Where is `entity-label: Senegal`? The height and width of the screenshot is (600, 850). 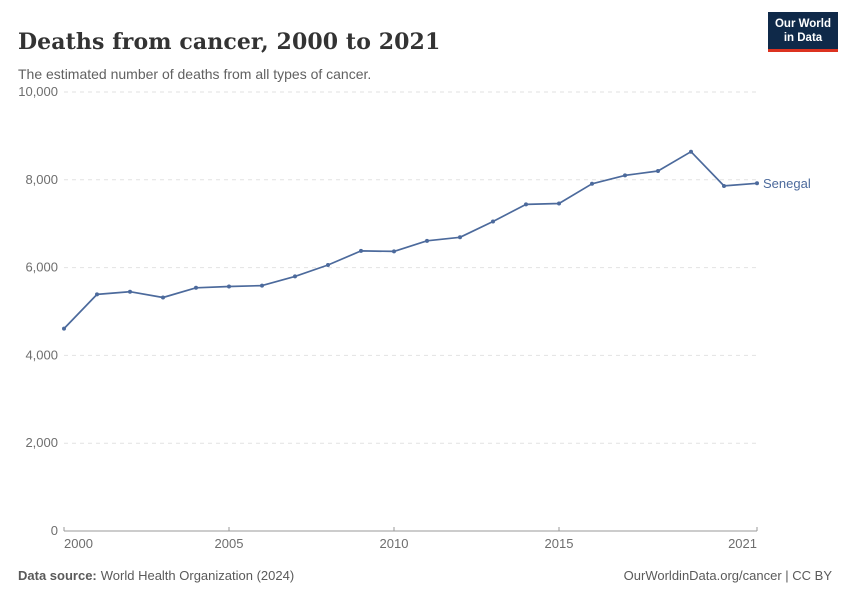 entity-label: Senegal is located at coordinates (787, 183).